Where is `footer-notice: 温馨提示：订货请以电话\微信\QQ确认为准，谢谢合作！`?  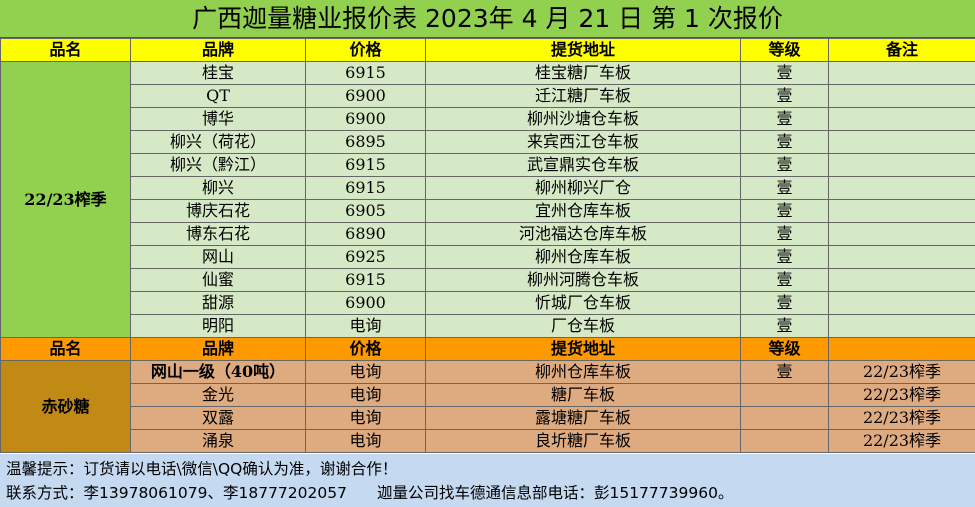
footer-notice: 温馨提示：订货请以电话\微信\QQ确认为准，谢谢合作！ is located at coordinates (202, 469).